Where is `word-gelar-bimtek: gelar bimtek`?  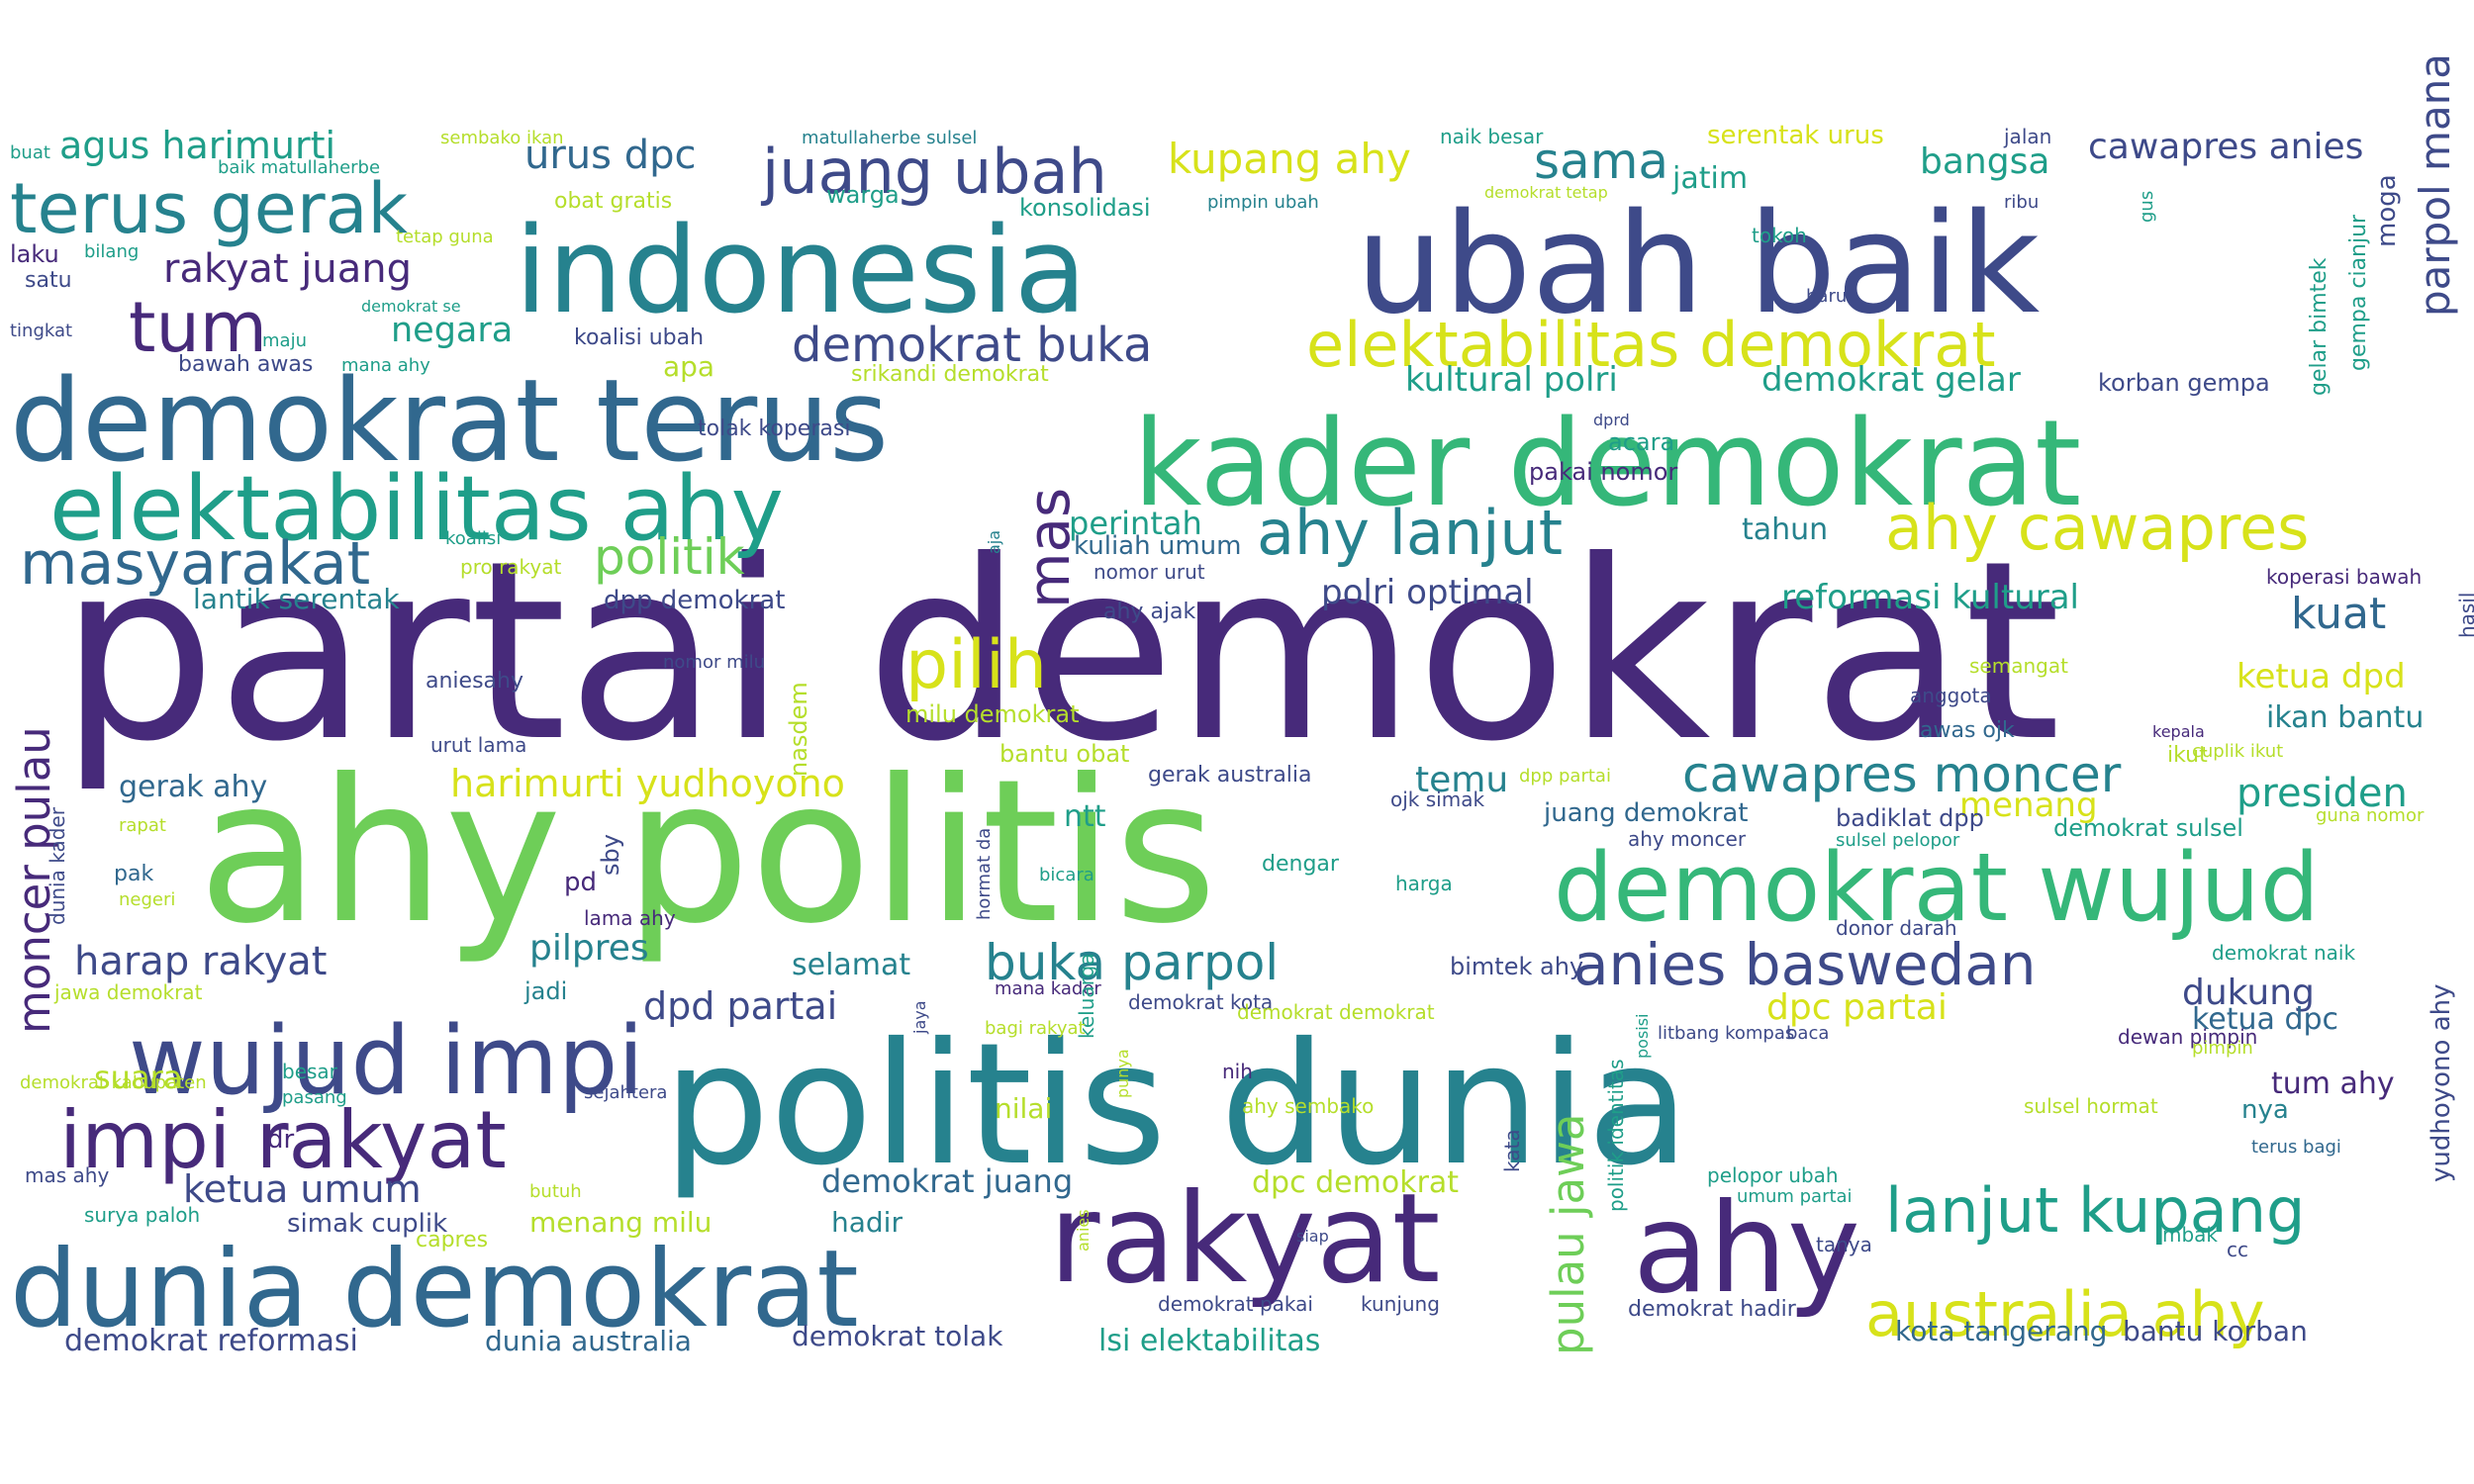 word-gelar-bimtek: gelar bimtek is located at coordinates (2319, 326).